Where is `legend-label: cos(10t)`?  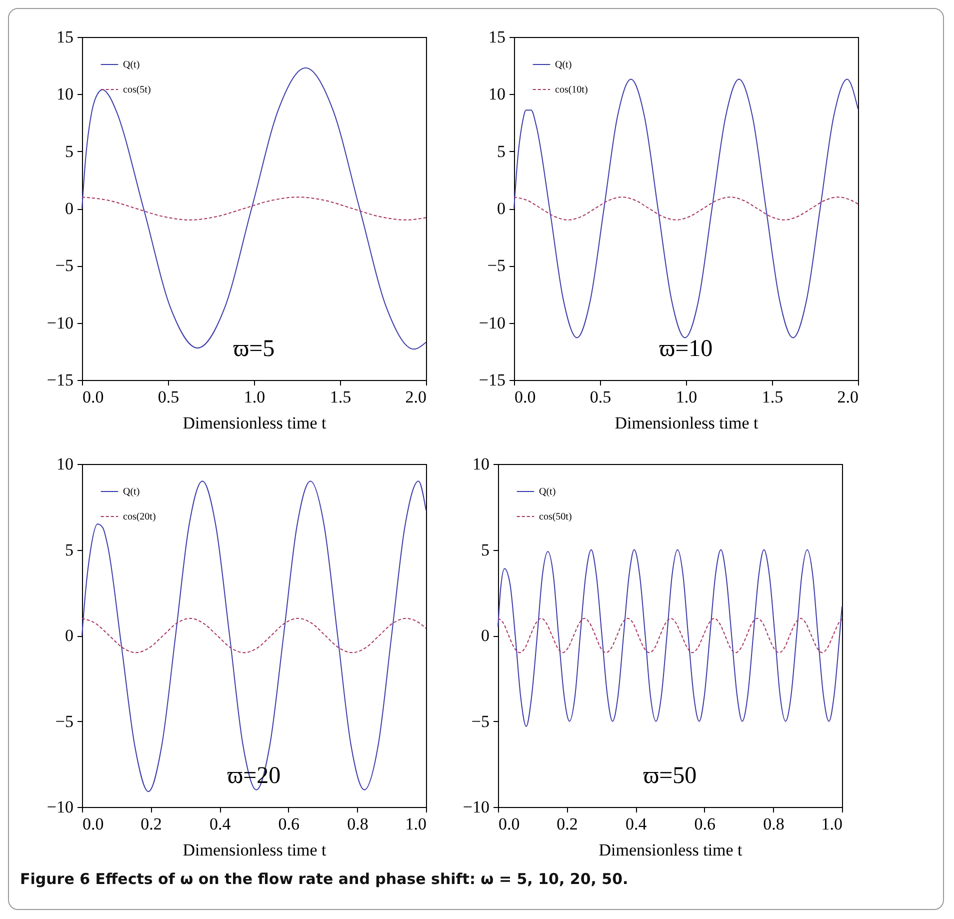 legend-label: cos(10t) is located at coordinates (571, 90).